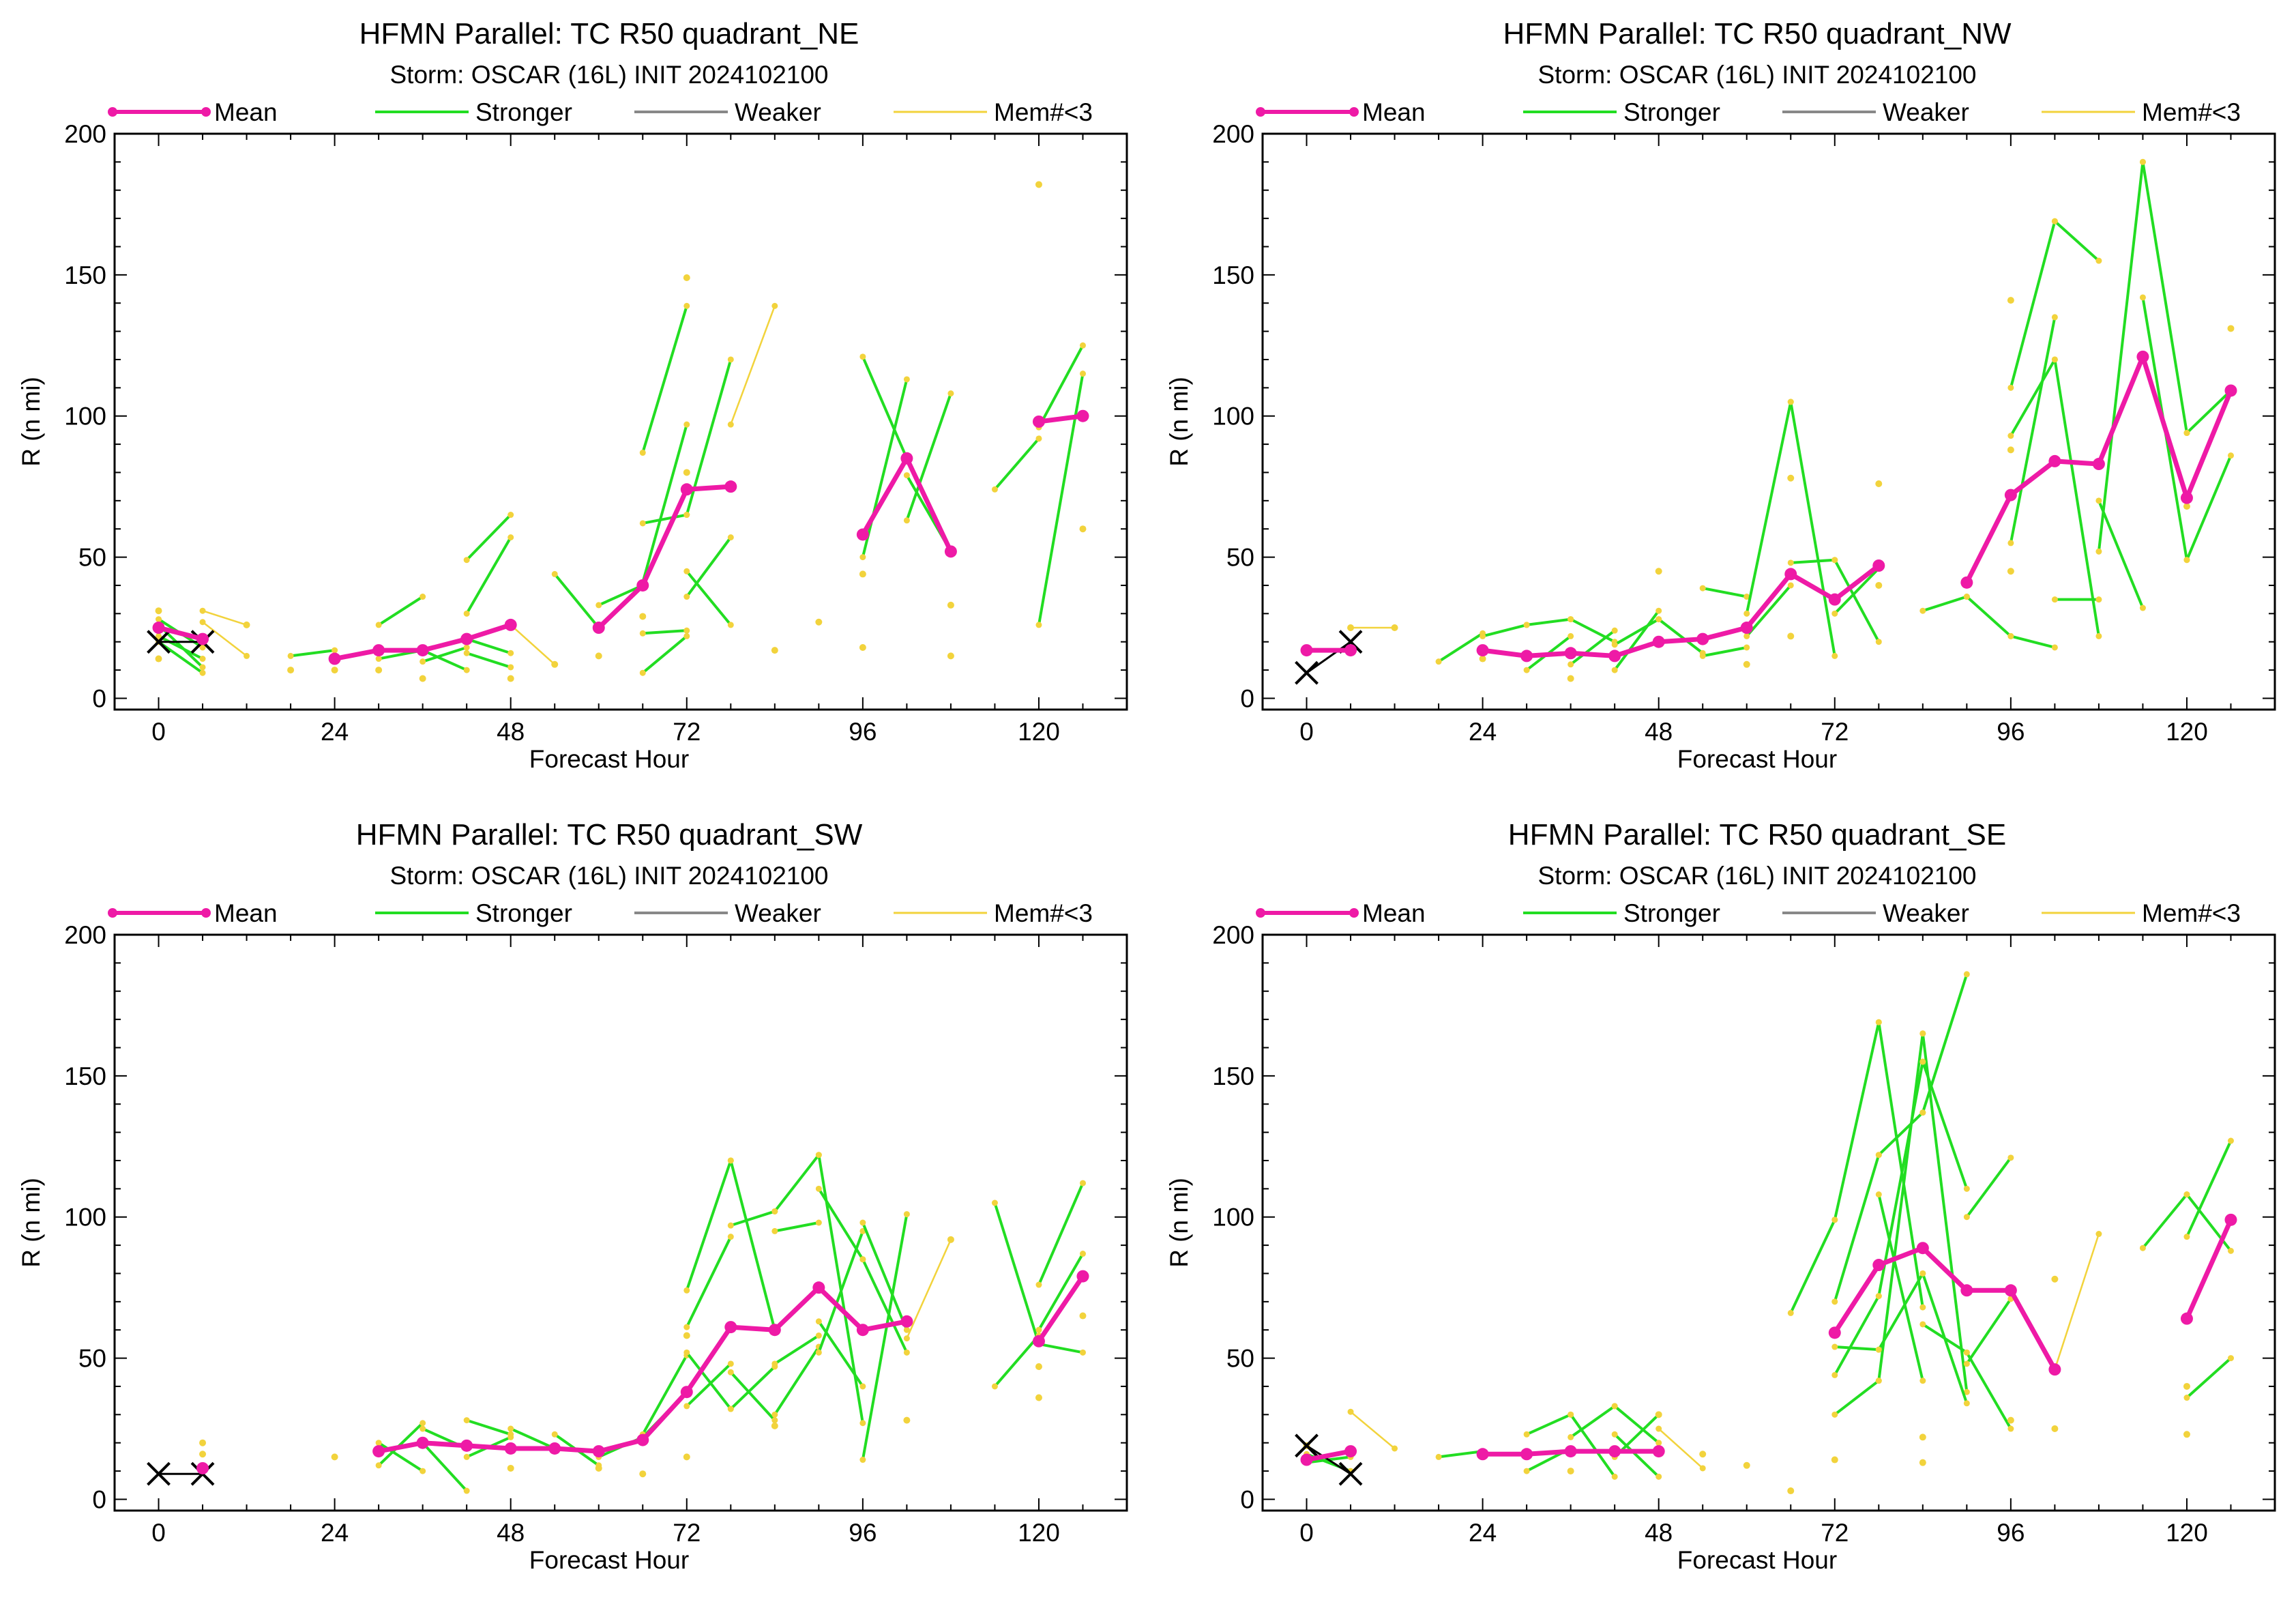 This screenshot has width=2296, height=1602. I want to click on x-tick-label: 72, so click(1835, 1533).